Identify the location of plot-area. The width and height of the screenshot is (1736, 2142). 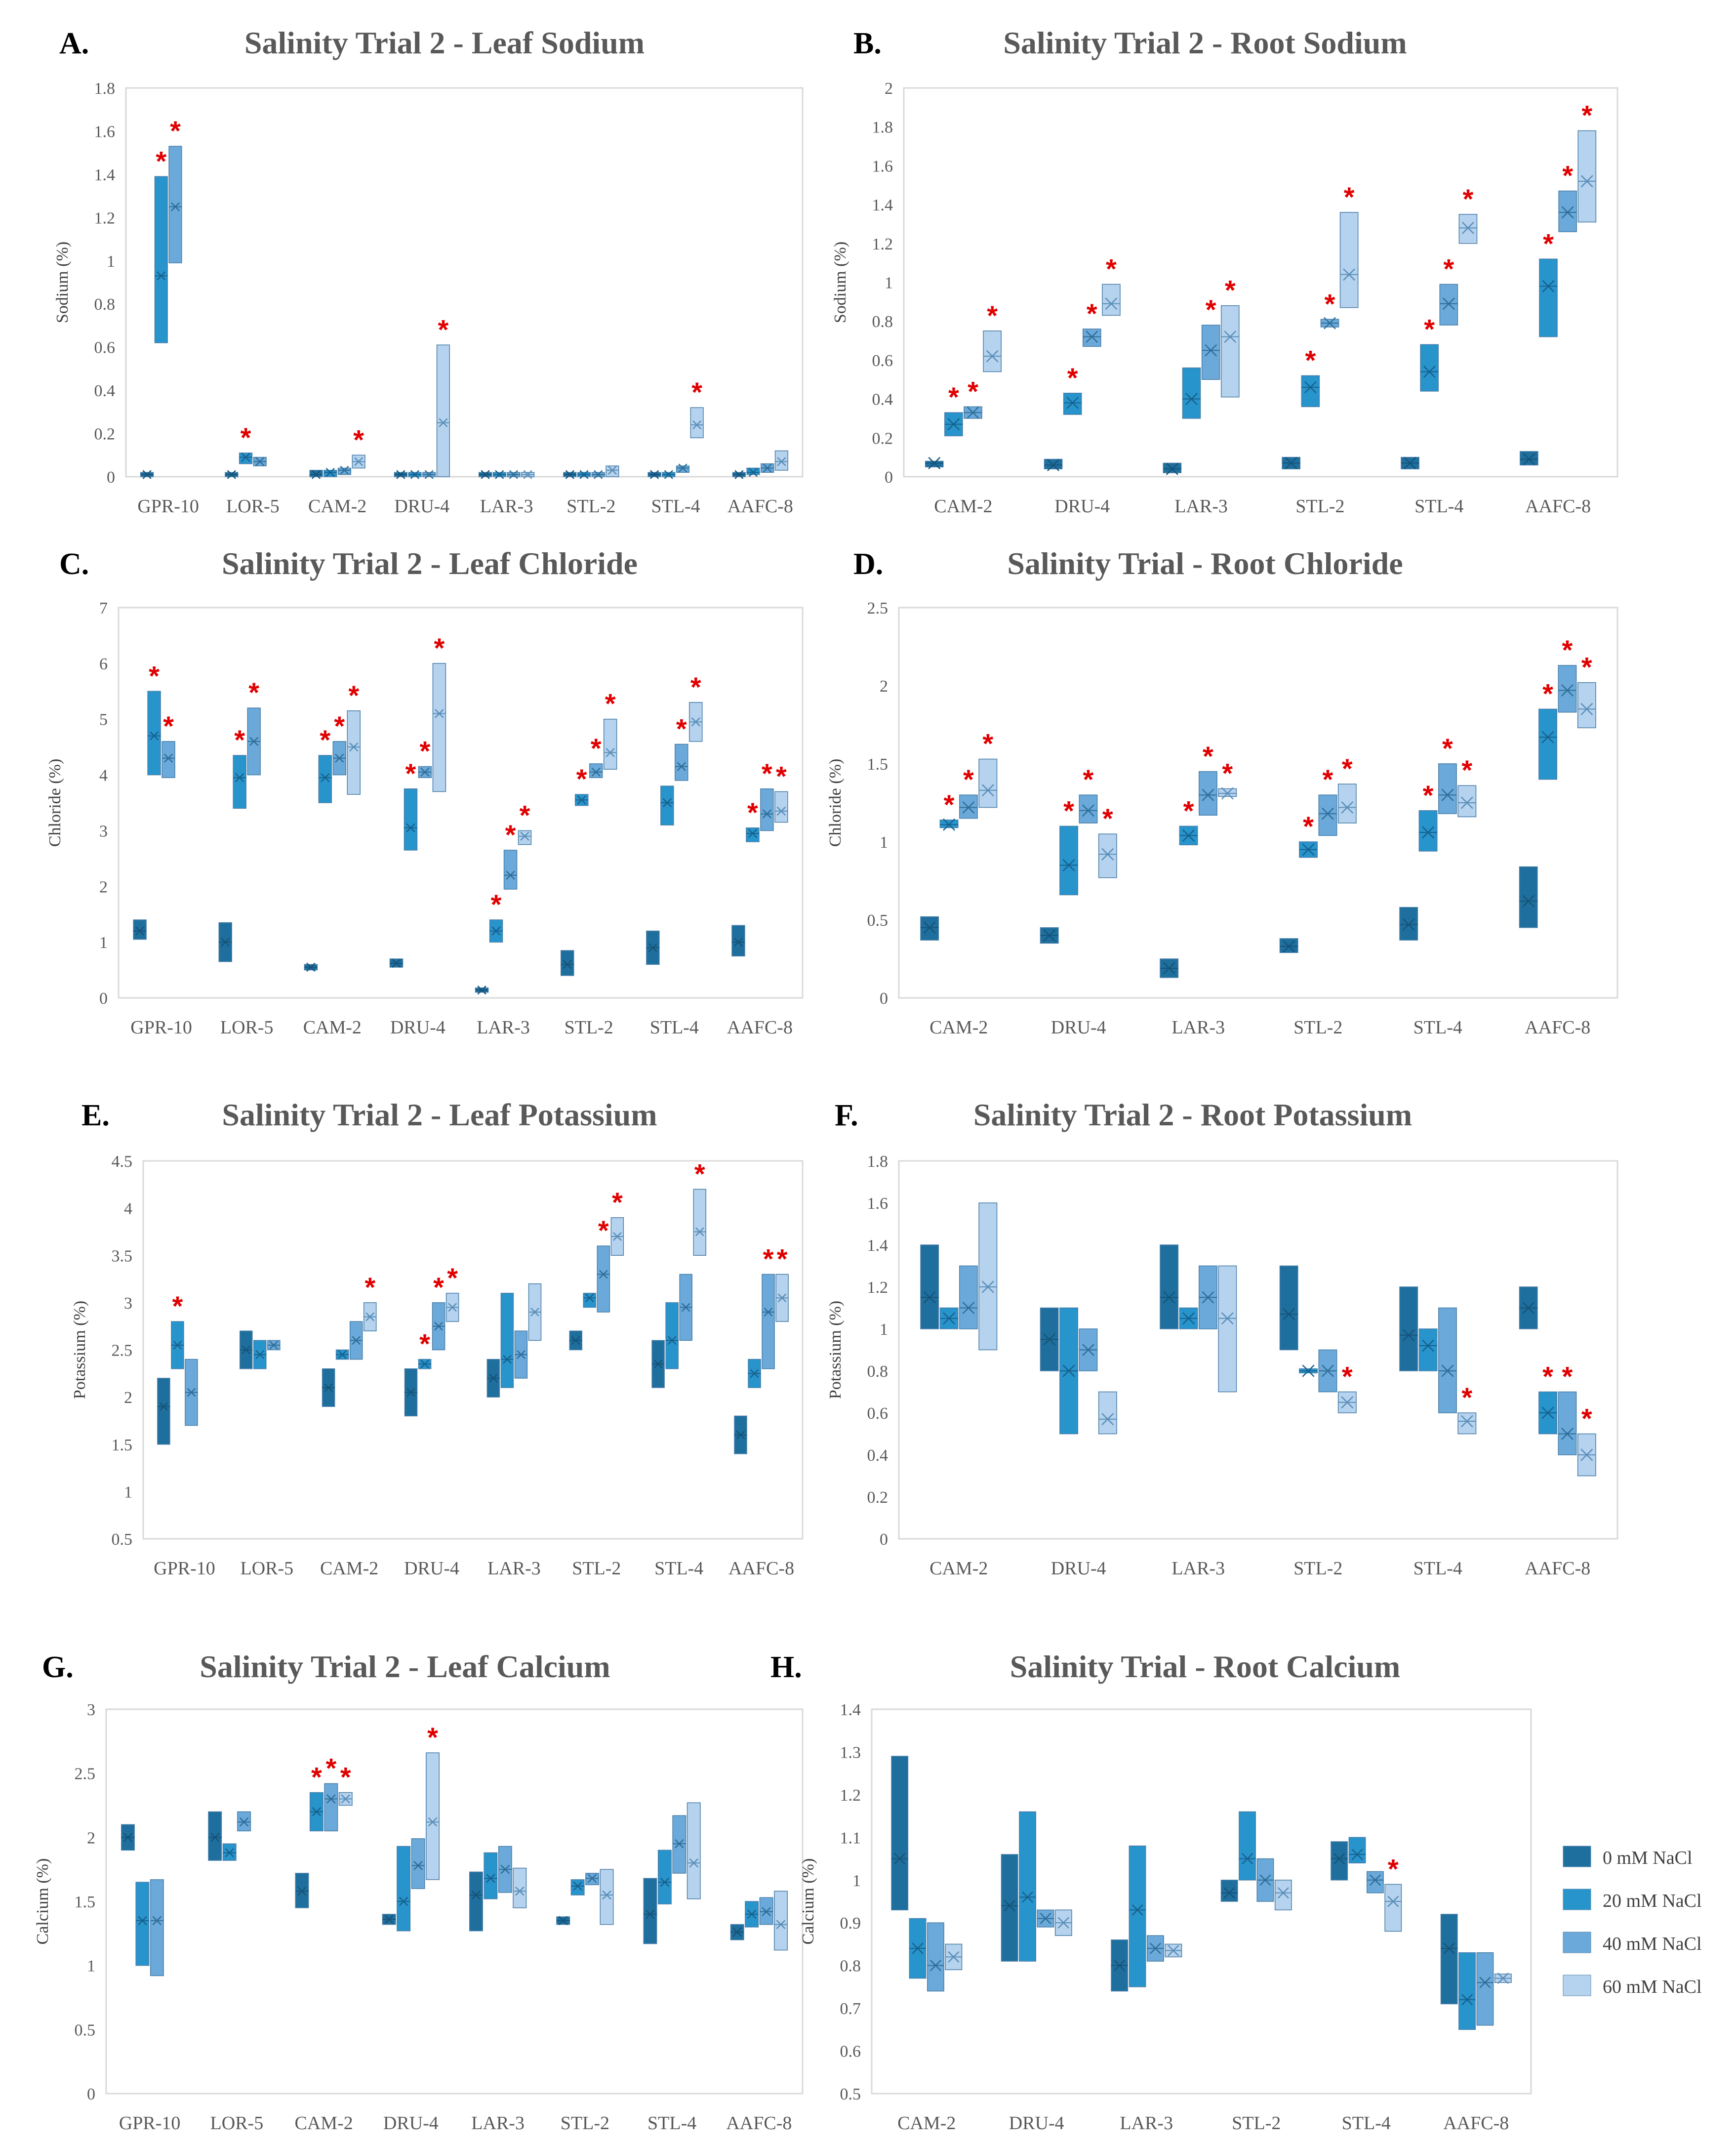
(1258, 803).